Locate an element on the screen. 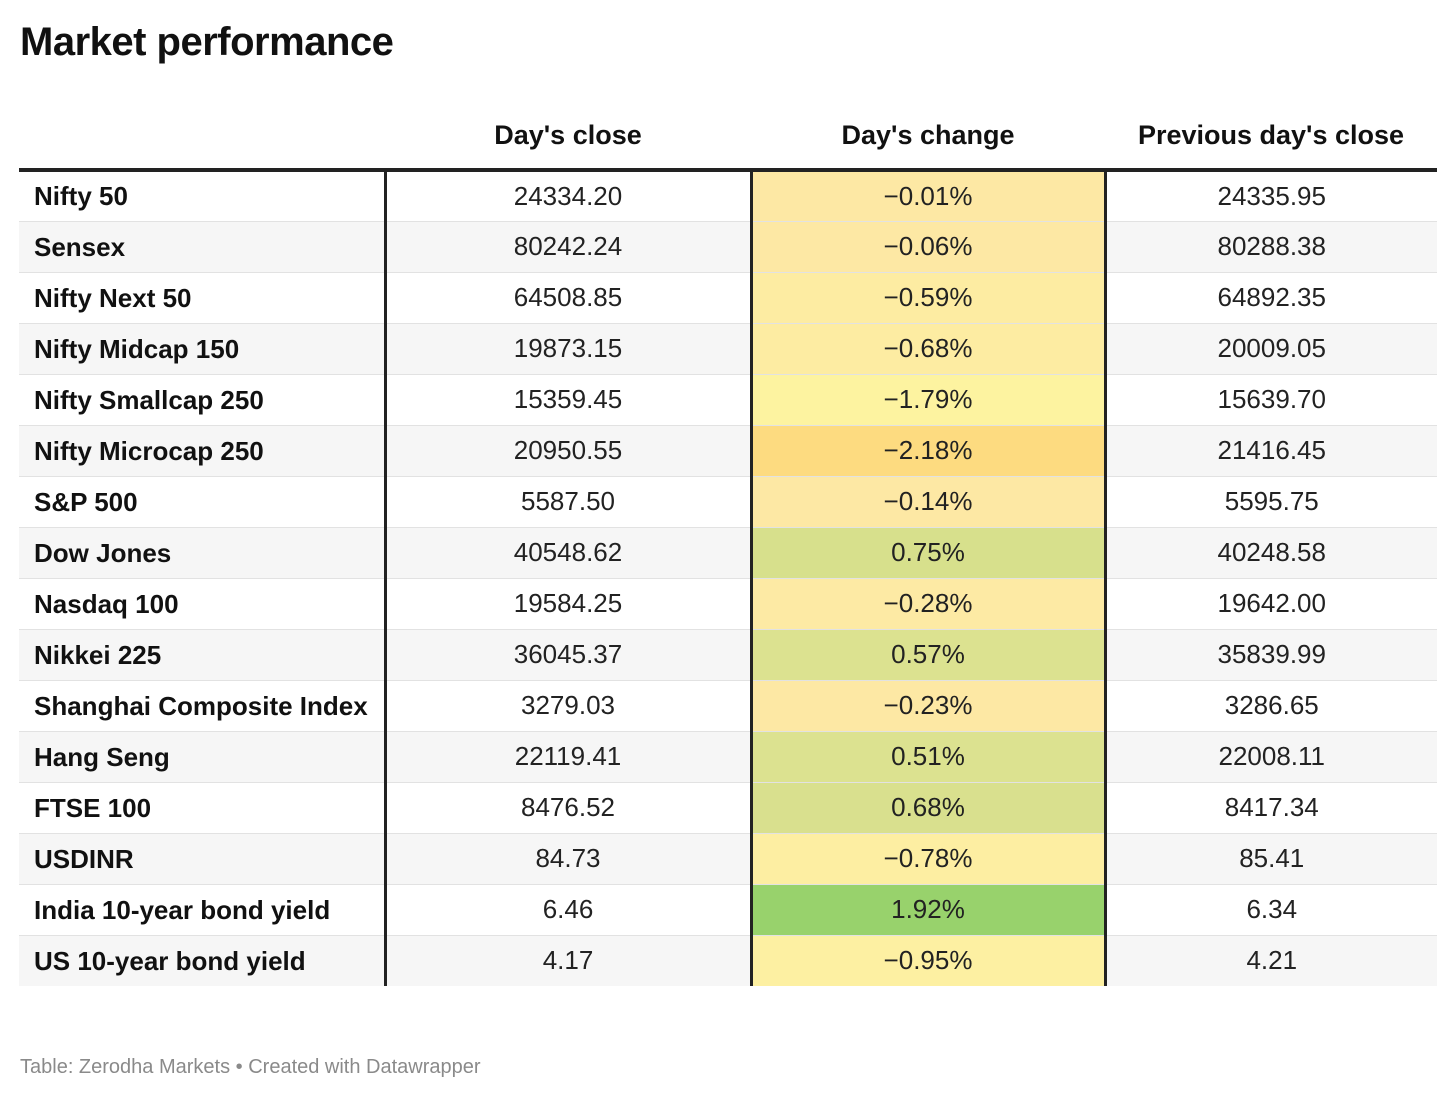 This screenshot has width=1456, height=1101. column-header-name is located at coordinates (202, 137).